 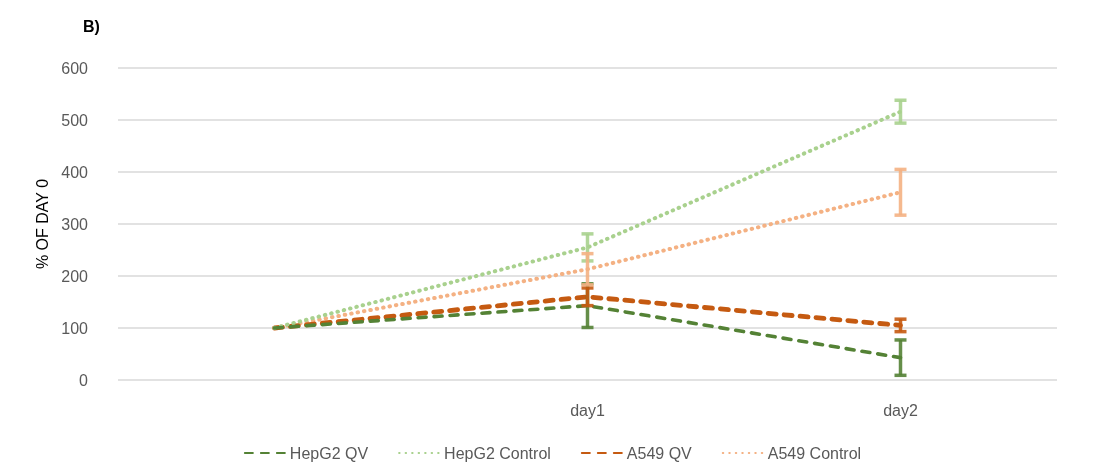 What do you see at coordinates (900, 410) in the screenshot?
I see `x-tick-label: day2` at bounding box center [900, 410].